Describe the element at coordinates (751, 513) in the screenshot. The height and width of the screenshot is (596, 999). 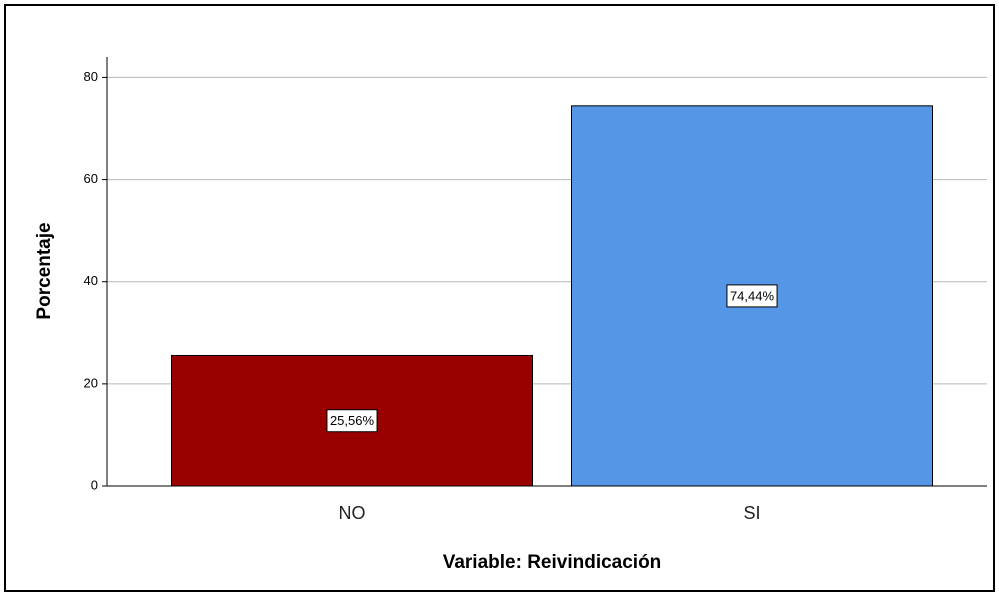
I see `x-tick-label: SI` at that location.